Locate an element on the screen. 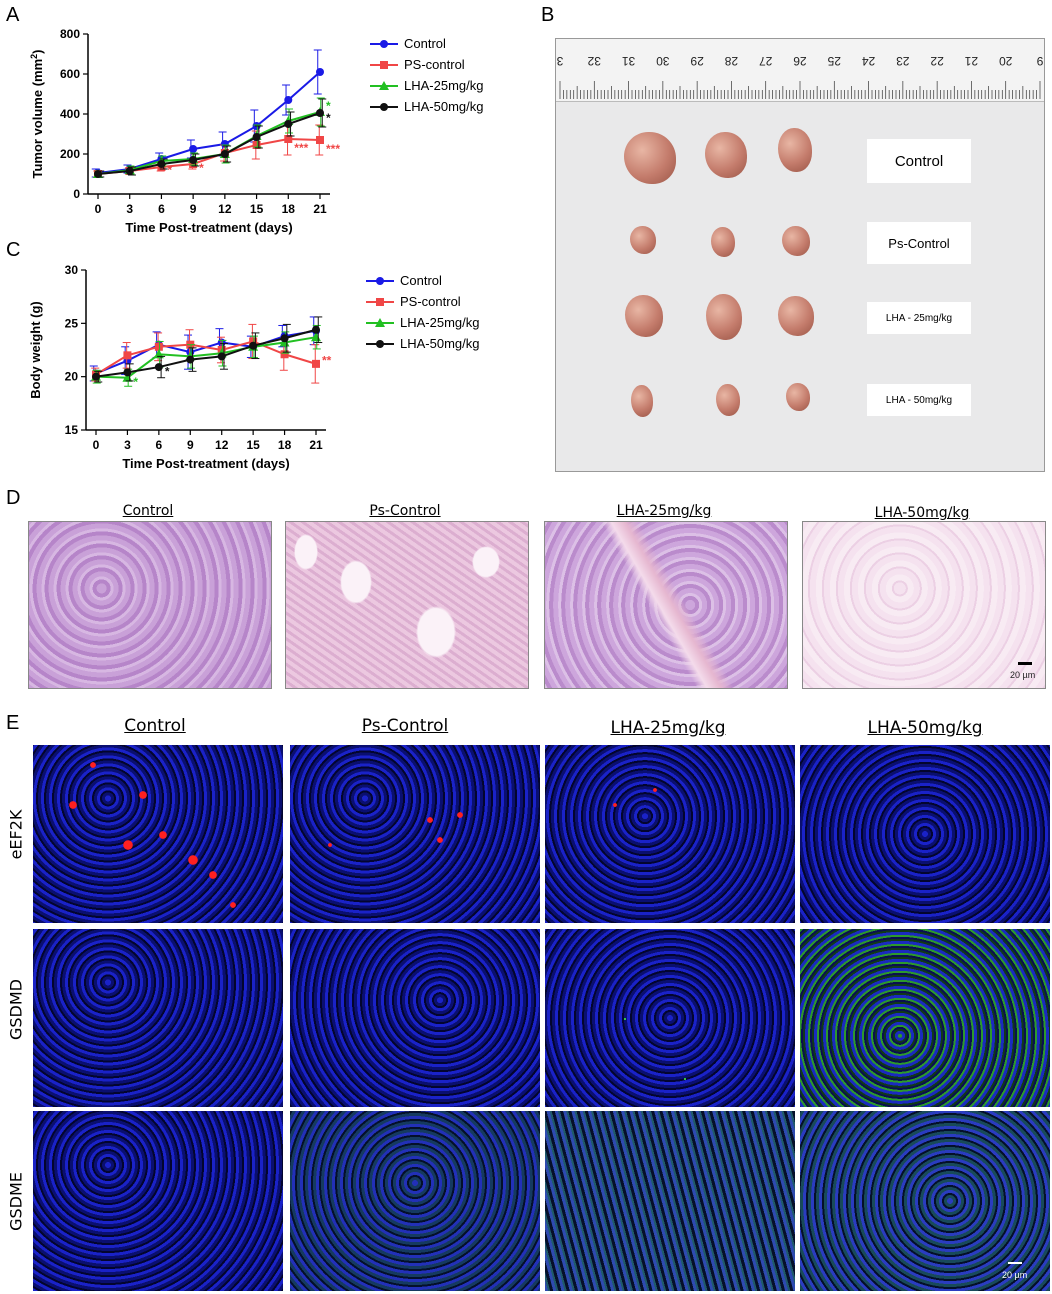  ruler-number: 24 is located at coordinates (869, 61).